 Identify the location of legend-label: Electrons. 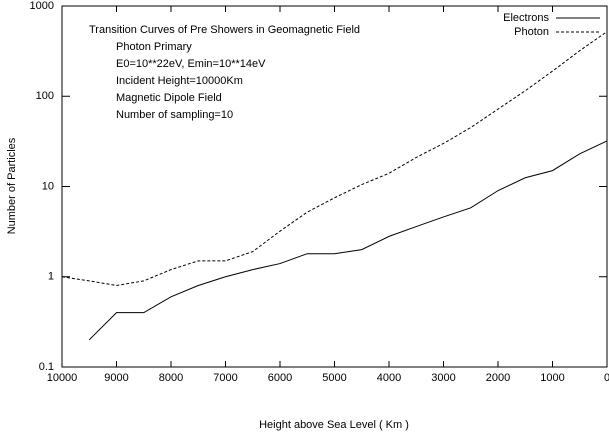
(526, 18).